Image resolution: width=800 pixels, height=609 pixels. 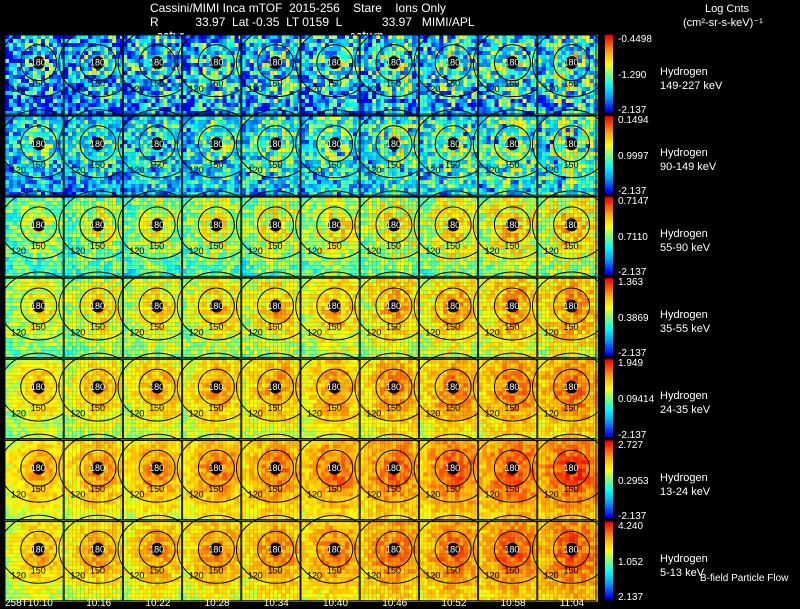 What do you see at coordinates (276, 63) in the screenshot?
I see `contour-line` at bounding box center [276, 63].